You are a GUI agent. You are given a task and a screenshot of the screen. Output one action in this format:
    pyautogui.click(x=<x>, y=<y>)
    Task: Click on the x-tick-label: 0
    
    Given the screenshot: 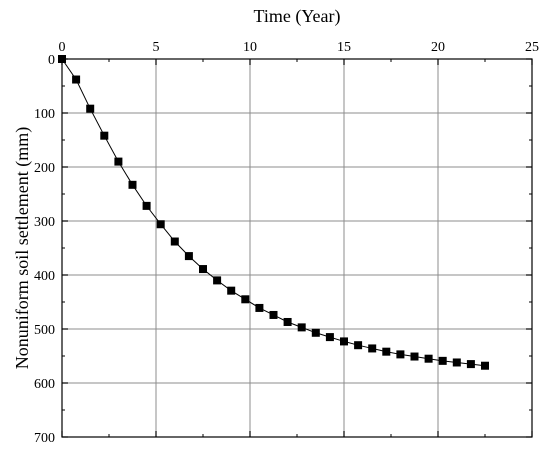 What is the action you would take?
    pyautogui.click(x=62, y=47)
    